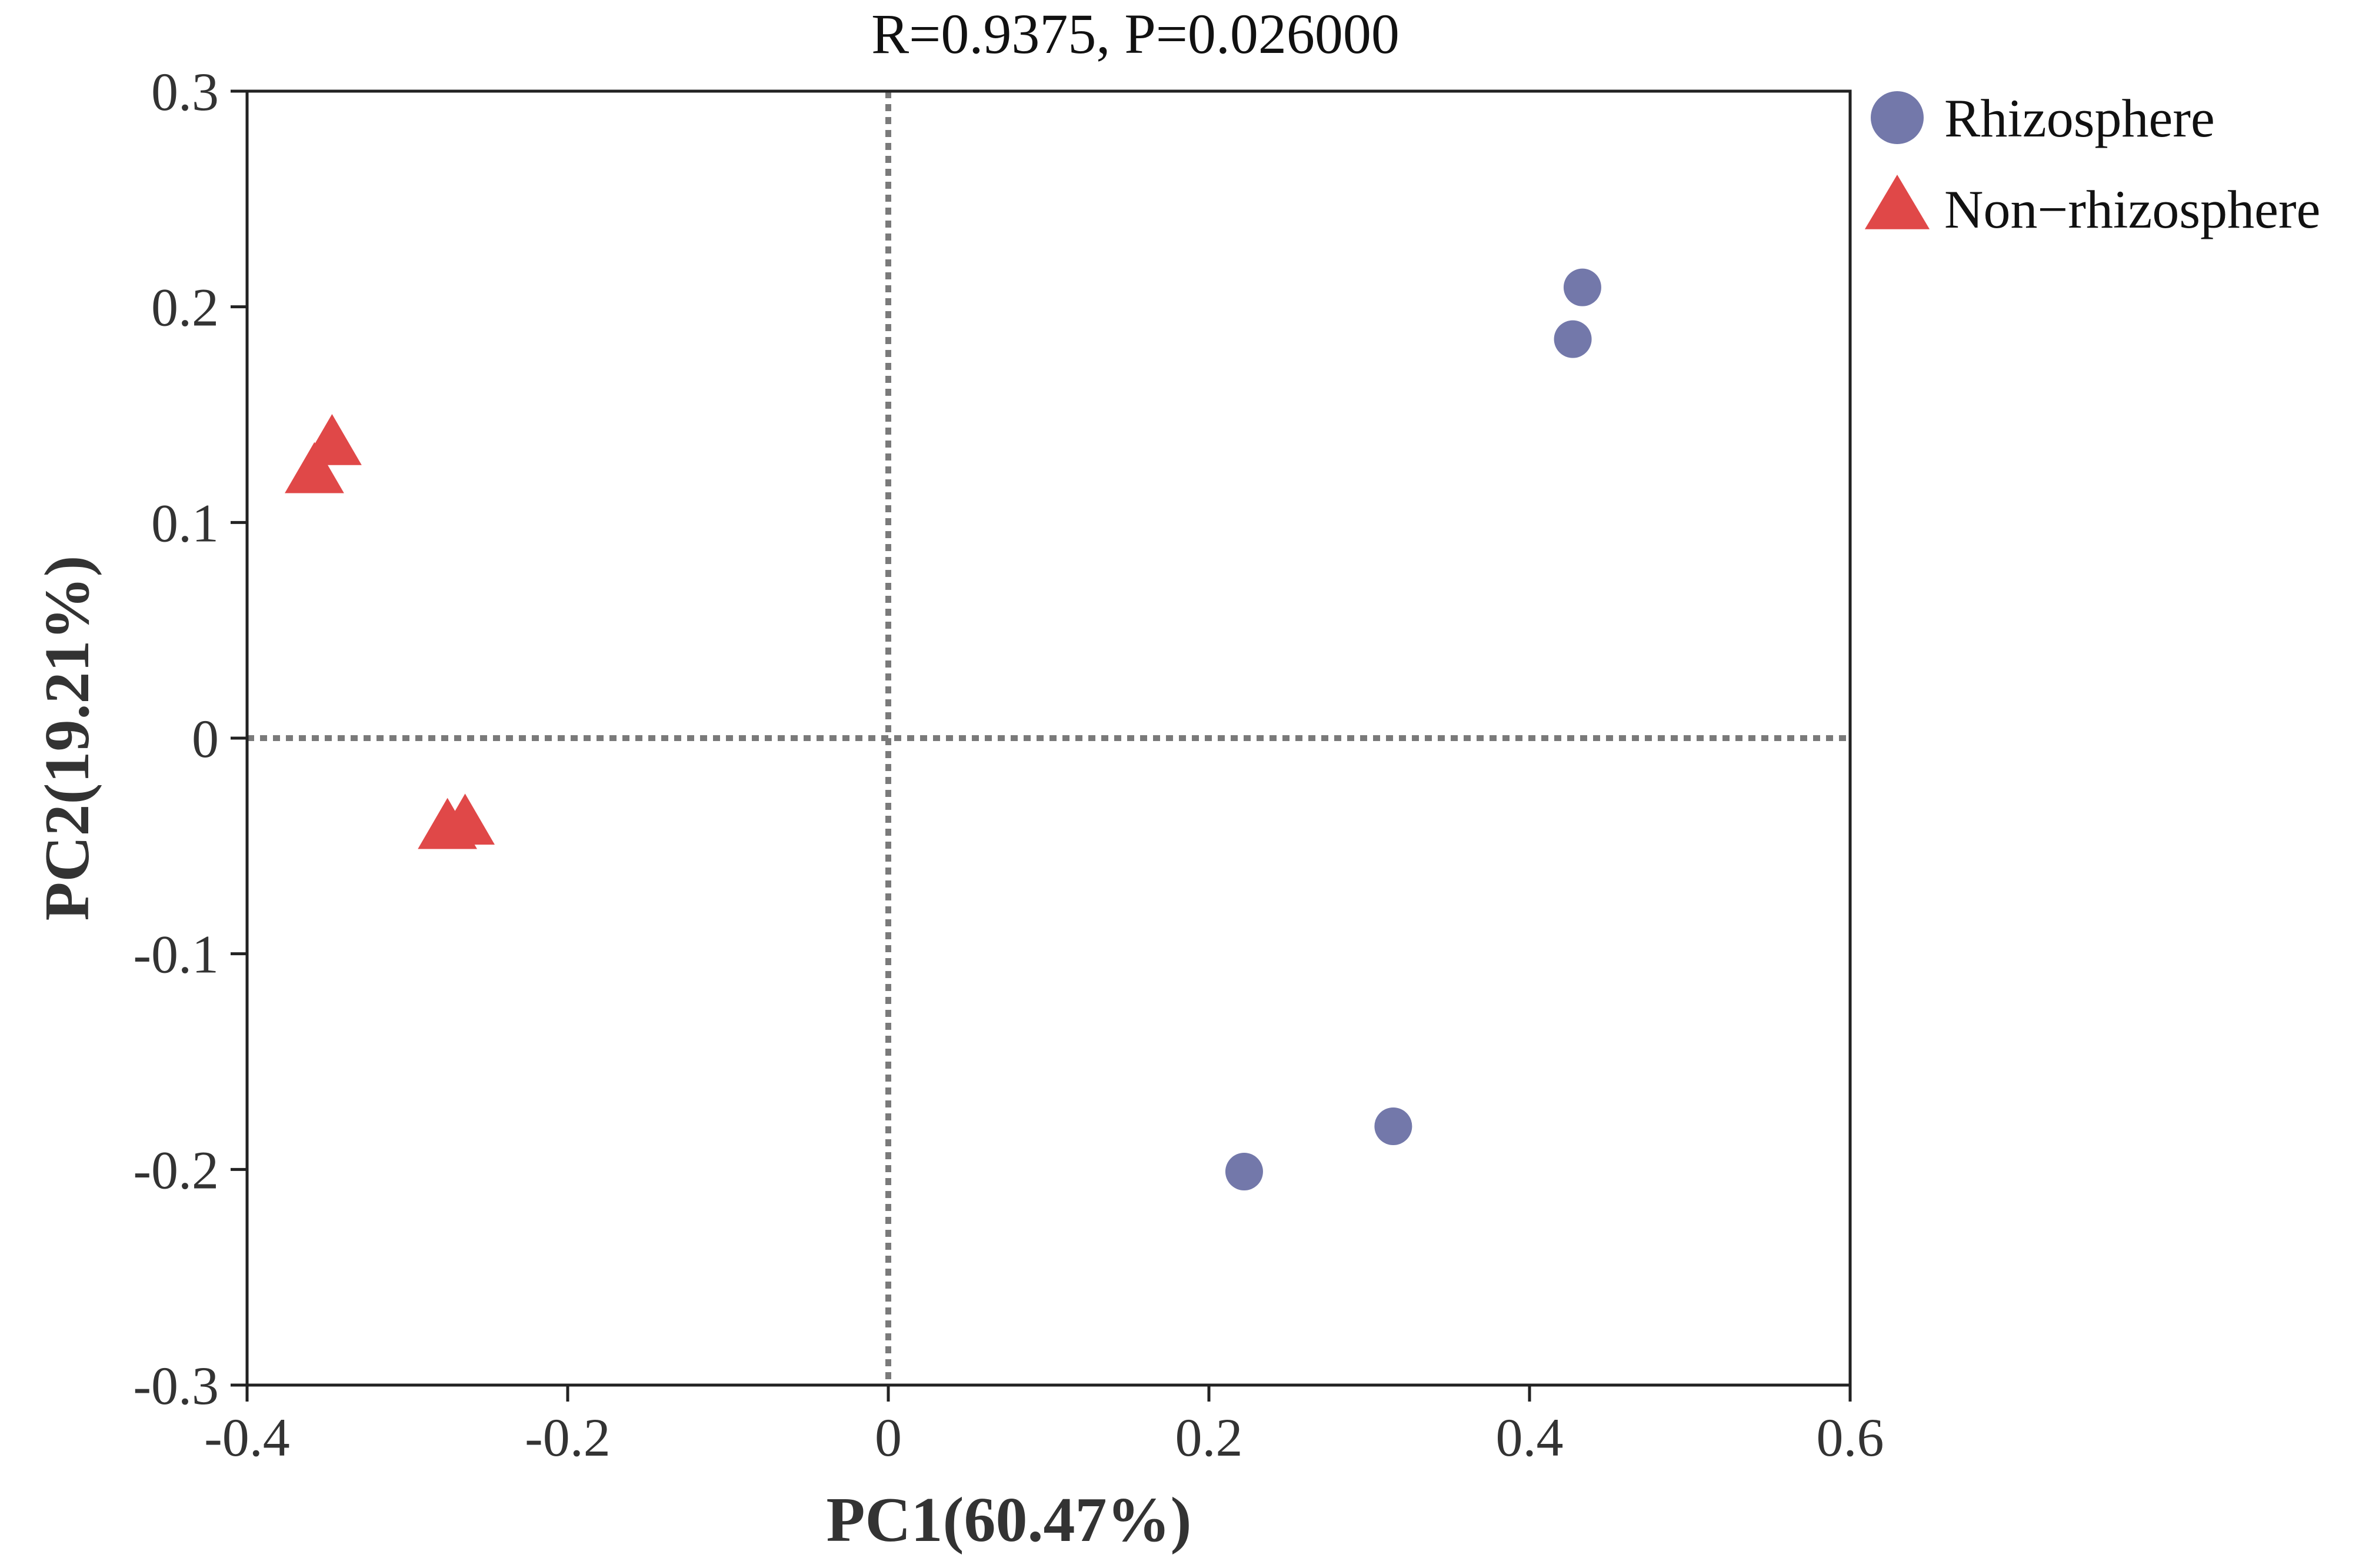 Image resolution: width=2379 pixels, height=1568 pixels. What do you see at coordinates (185, 523) in the screenshot?
I see `y-tick-label: 0.1` at bounding box center [185, 523].